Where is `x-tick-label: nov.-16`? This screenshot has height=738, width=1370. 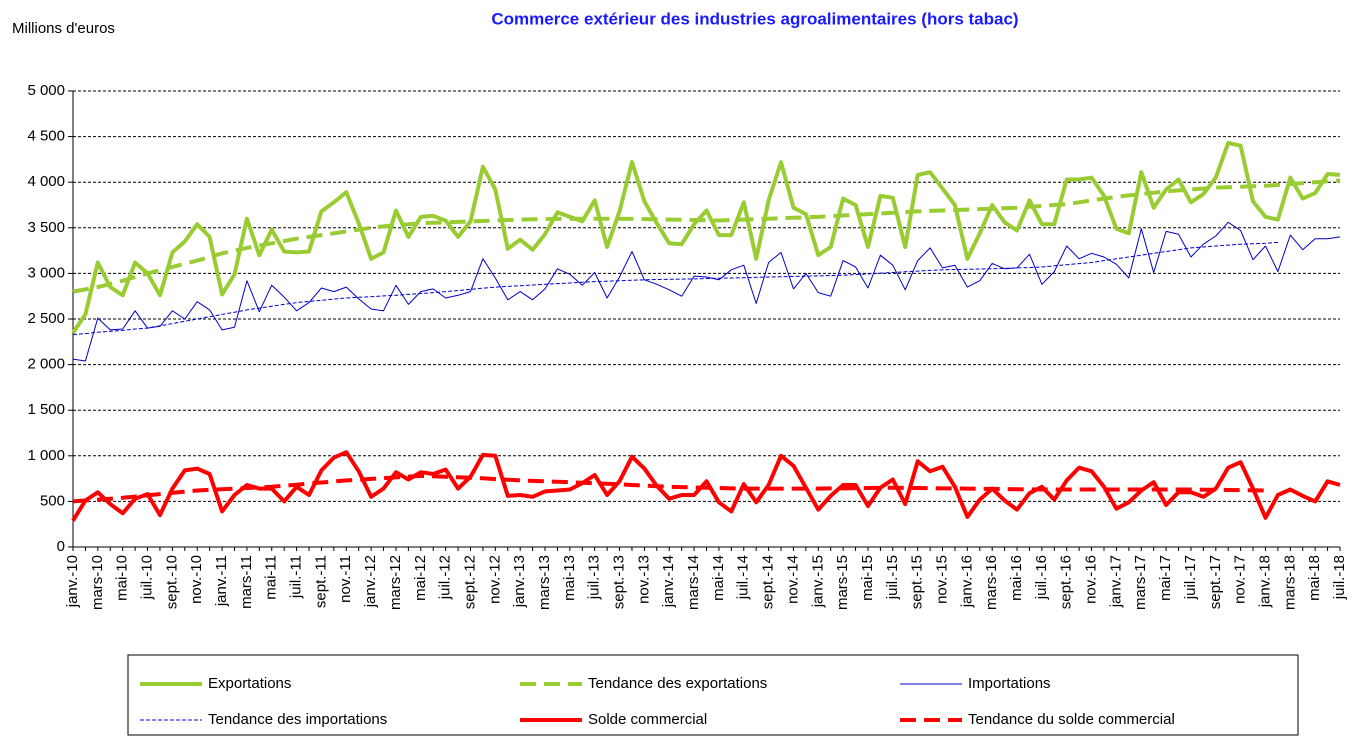 x-tick-label: nov.-16 is located at coordinates (1091, 579).